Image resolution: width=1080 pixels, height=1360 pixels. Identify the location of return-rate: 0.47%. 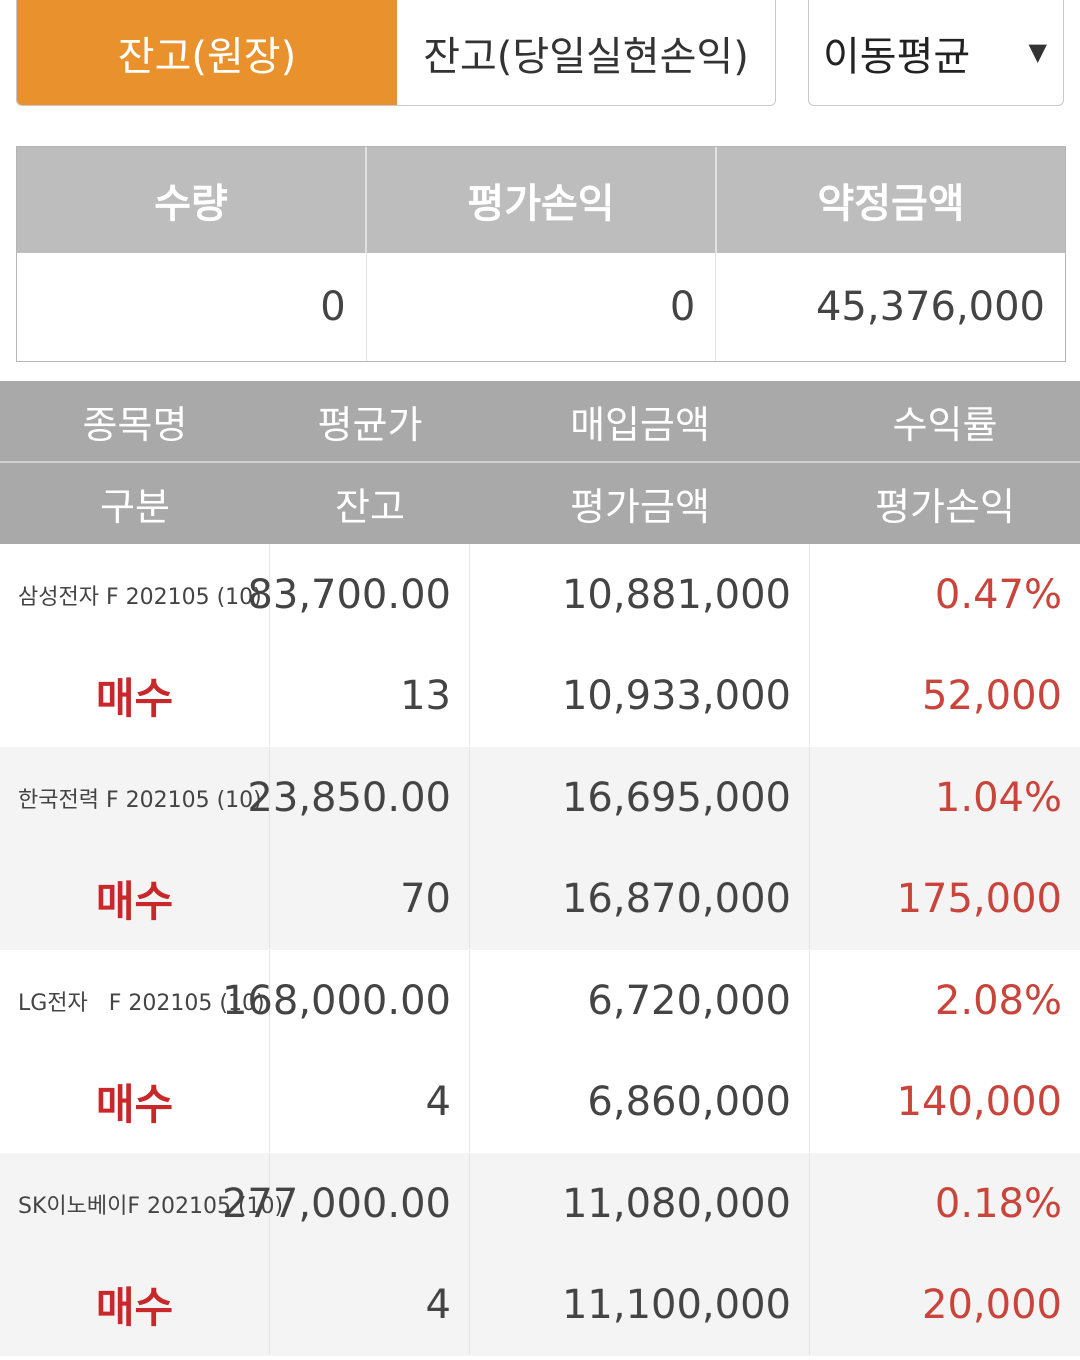
(998, 594).